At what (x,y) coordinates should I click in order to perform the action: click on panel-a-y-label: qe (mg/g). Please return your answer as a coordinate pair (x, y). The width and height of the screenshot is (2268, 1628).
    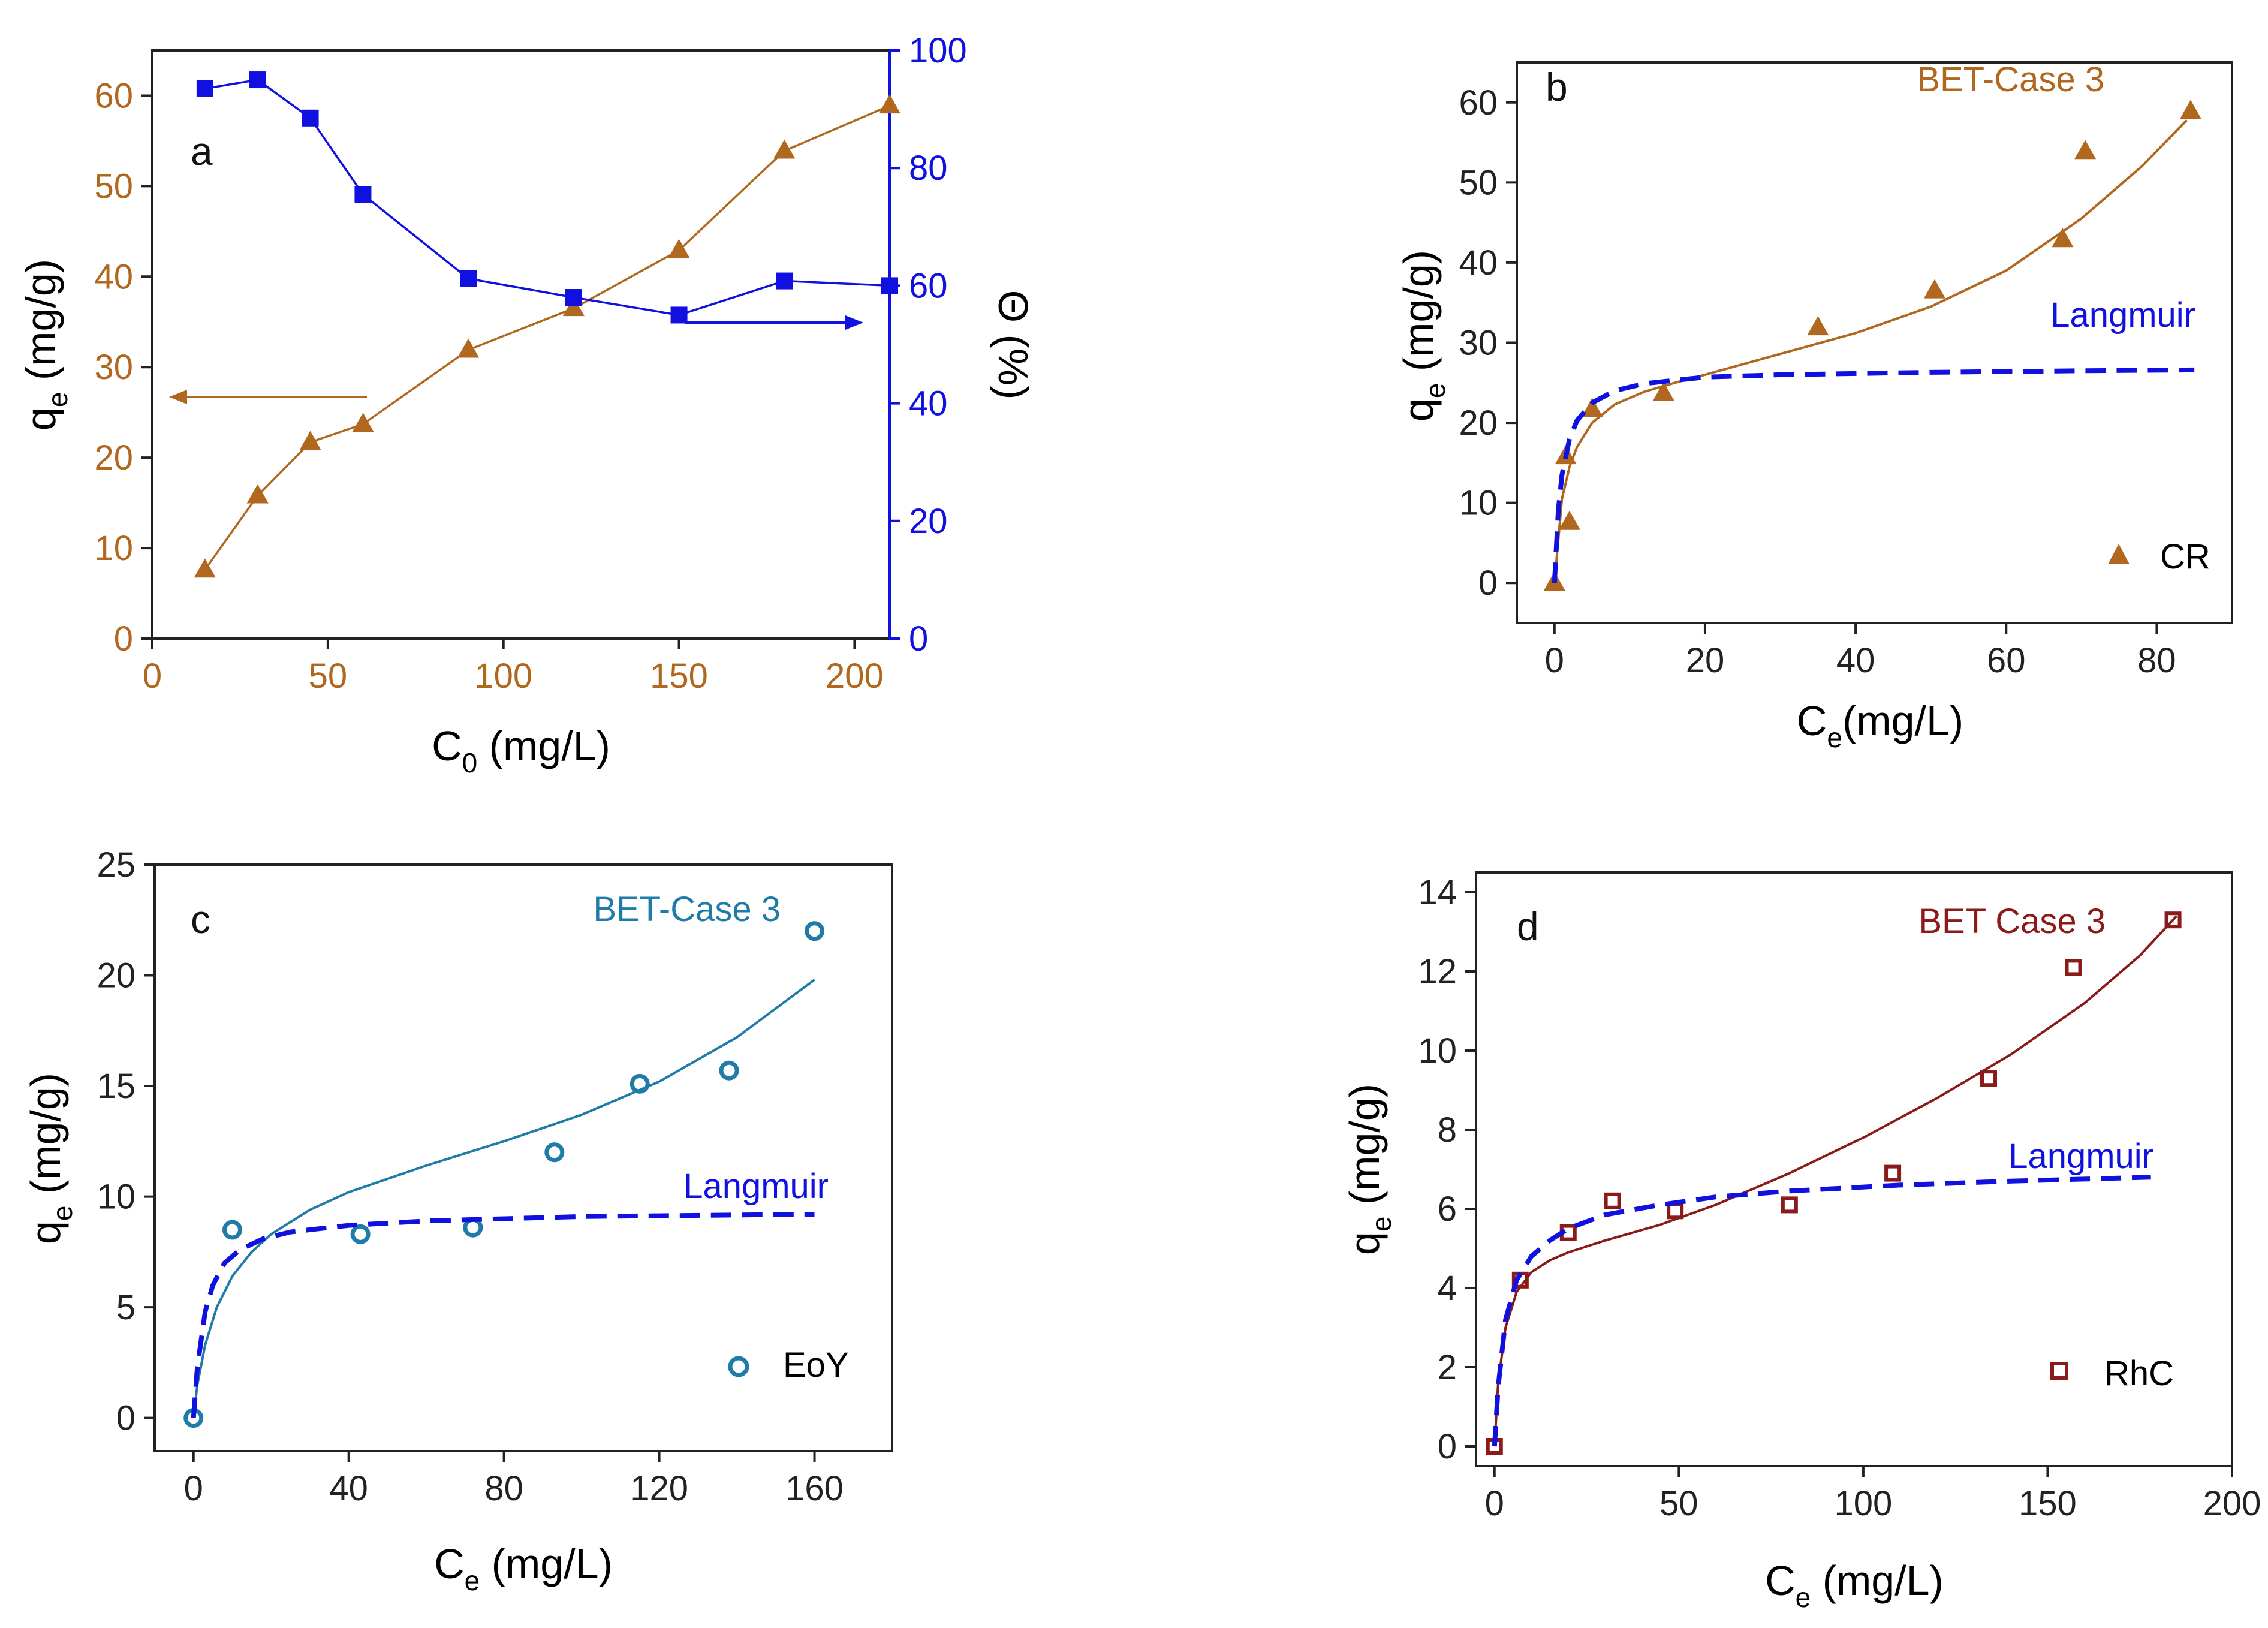
    Looking at the image, I should click on (45, 345).